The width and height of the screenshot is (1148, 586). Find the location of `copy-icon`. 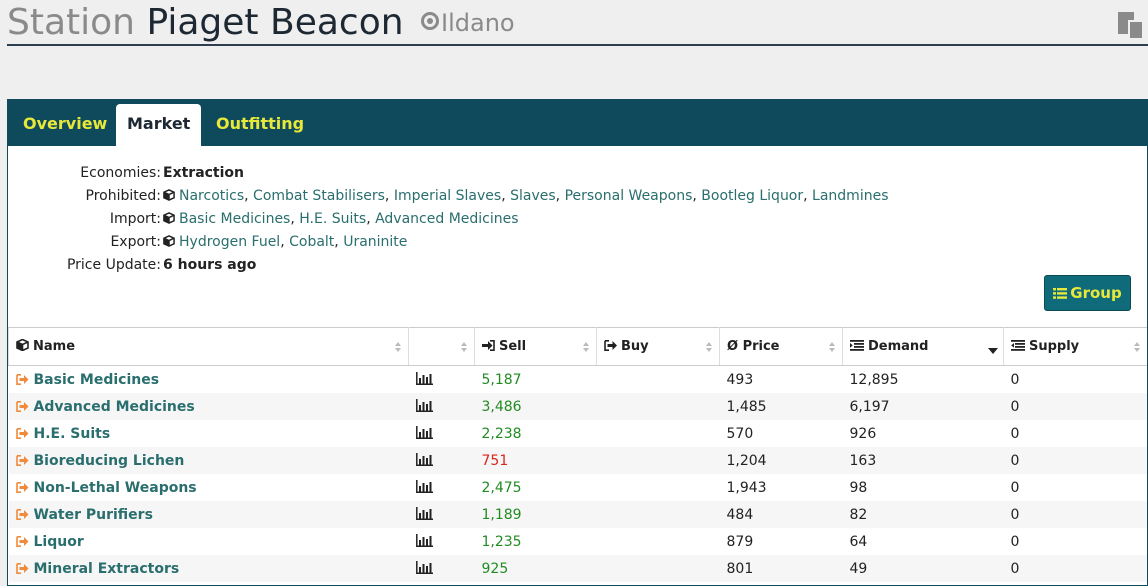

copy-icon is located at coordinates (1131, 26).